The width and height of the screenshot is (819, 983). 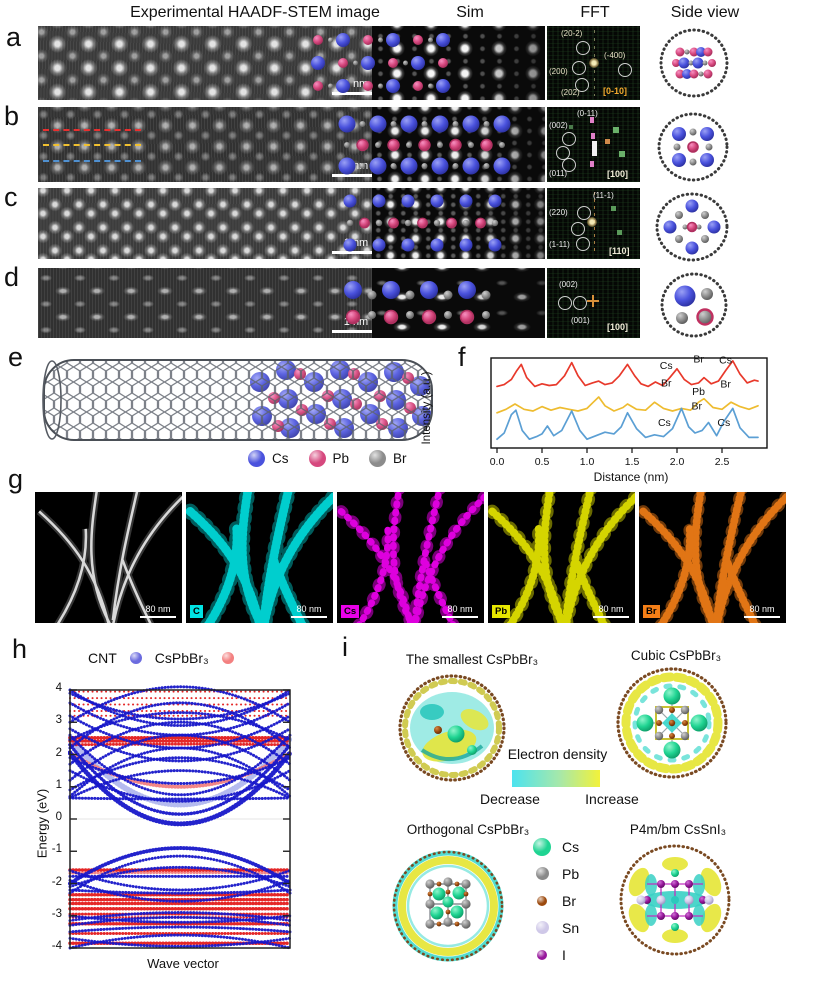 What do you see at coordinates (722, 462) in the screenshot?
I see `svg-text: 2.5` at bounding box center [722, 462].